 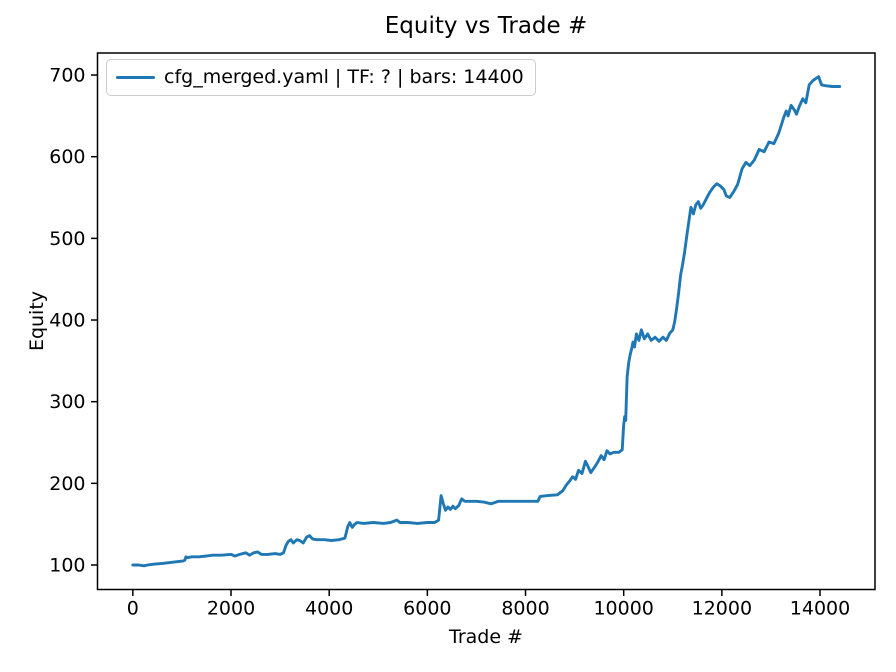 I want to click on y-tick-label: 300, so click(x=67, y=402).